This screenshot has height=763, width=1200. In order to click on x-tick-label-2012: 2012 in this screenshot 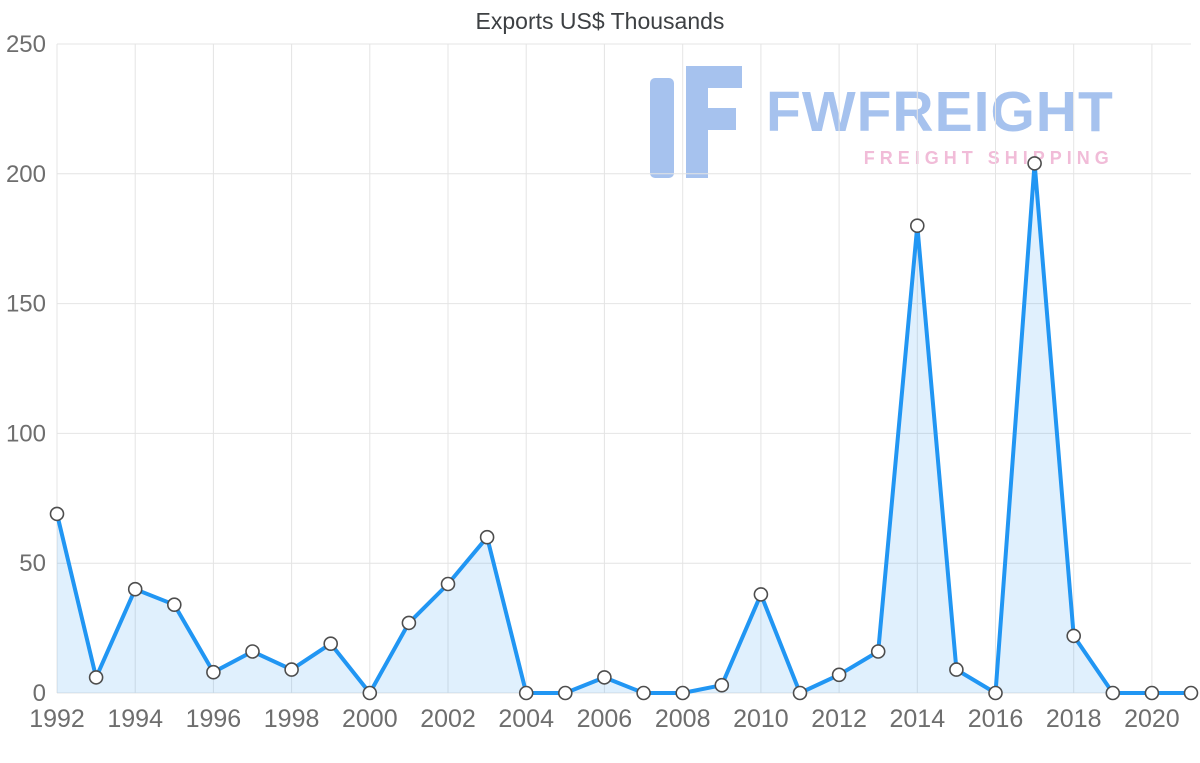, I will do `click(839, 719)`.